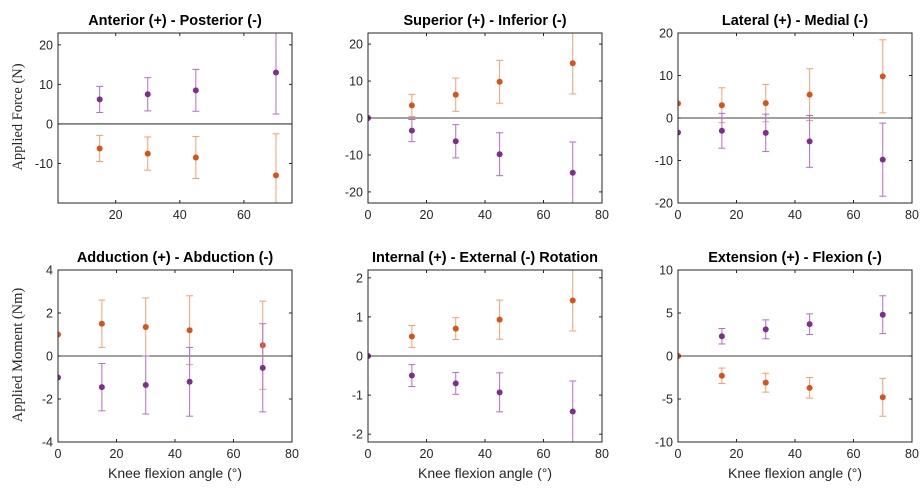  Describe the element at coordinates (795, 258) in the screenshot. I see `subplot-title: Extension (+) - Flexion (-)` at that location.